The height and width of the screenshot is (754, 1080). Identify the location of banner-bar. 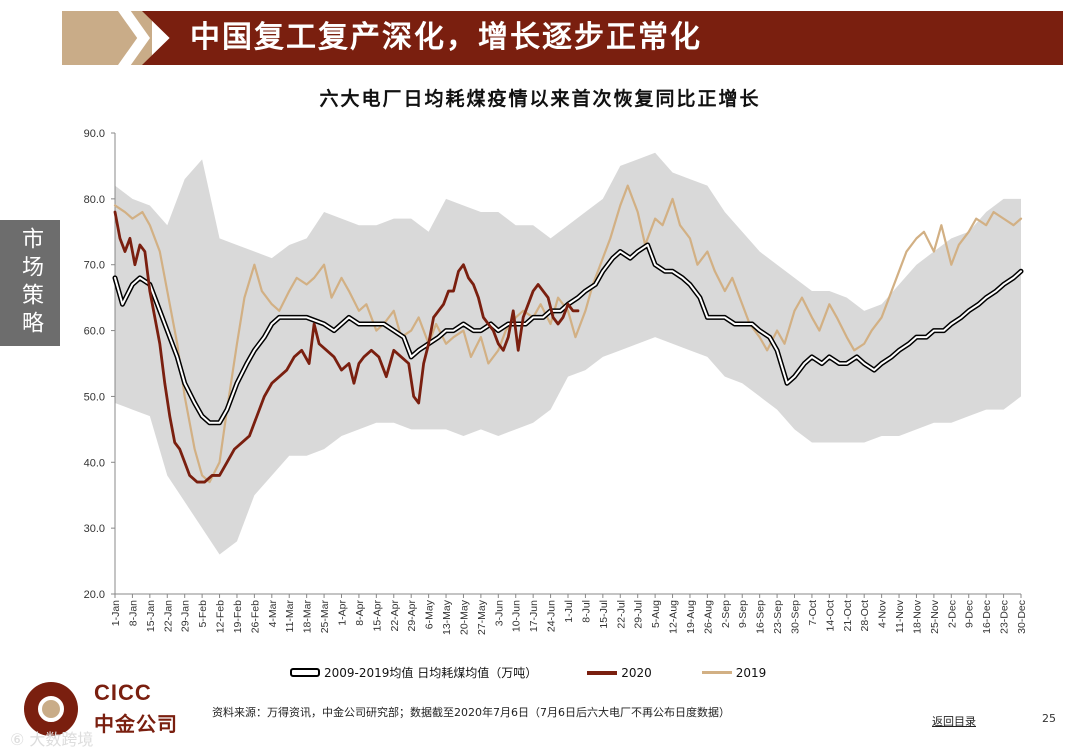
(602, 38).